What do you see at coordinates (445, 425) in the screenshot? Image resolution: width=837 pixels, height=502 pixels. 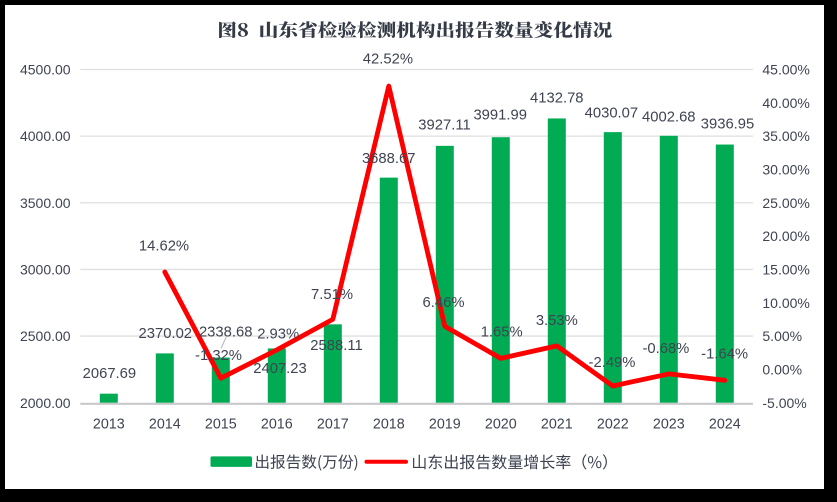 I see `svg-text: 2019` at bounding box center [445, 425].